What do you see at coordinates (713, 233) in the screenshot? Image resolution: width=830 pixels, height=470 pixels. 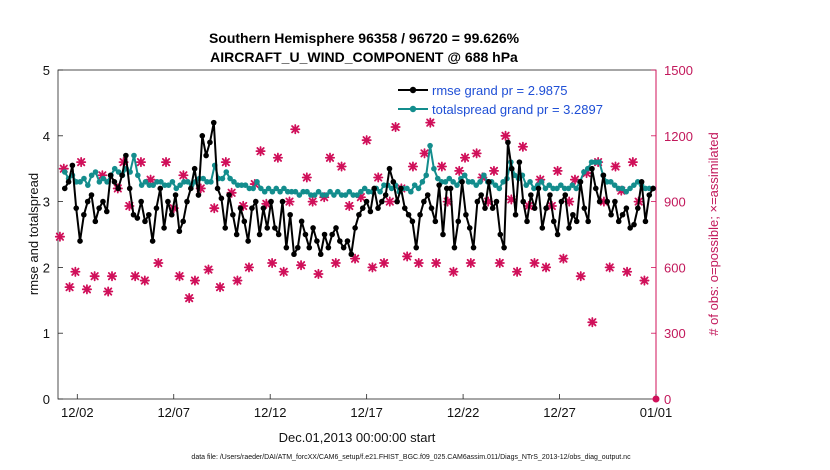 I see `y-axis-right-label: # of obs: o=possible; ×=assimilated` at bounding box center [713, 233].